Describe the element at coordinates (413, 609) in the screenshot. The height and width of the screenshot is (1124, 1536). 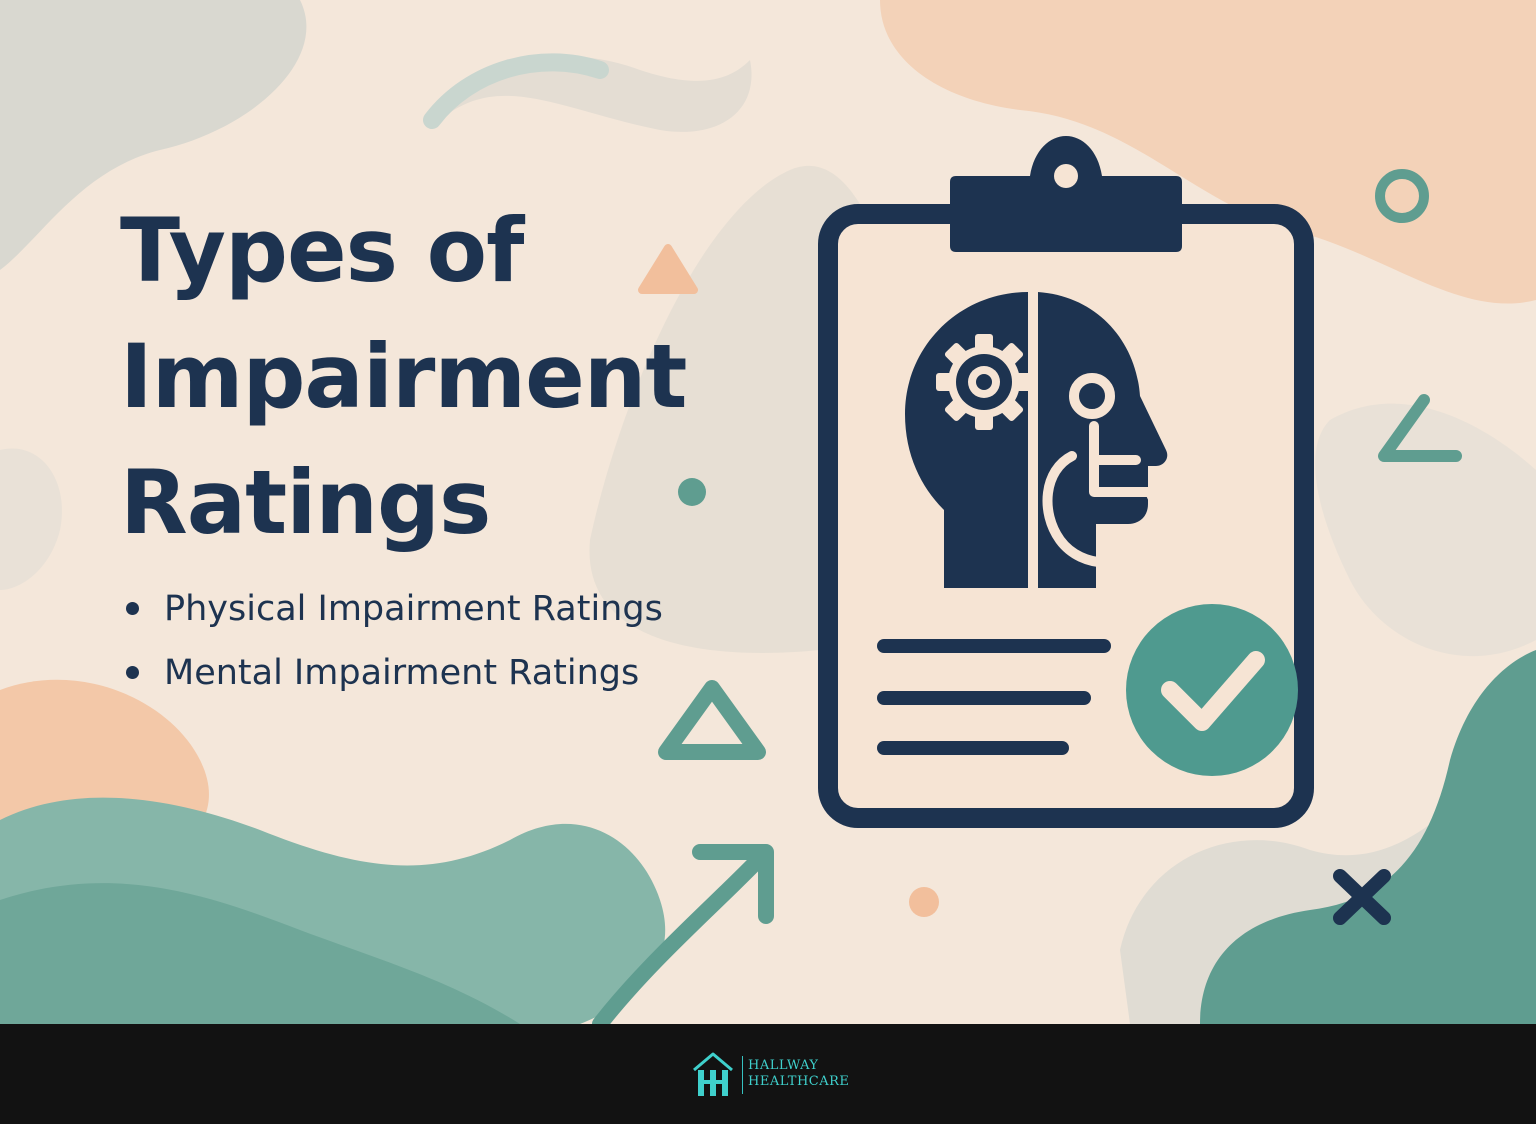
I see `list-item-label: Physical Impairment Ratings` at that location.